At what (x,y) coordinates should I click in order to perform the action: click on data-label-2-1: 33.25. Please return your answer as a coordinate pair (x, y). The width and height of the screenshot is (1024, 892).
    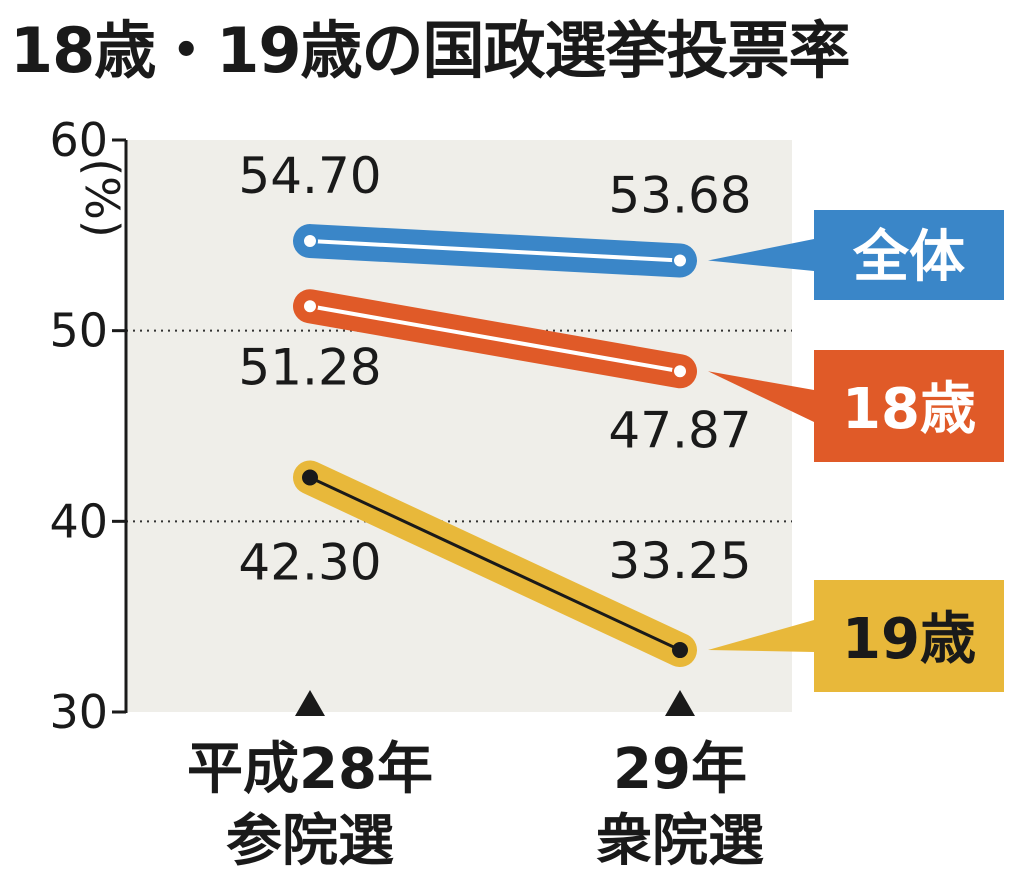
    Looking at the image, I should click on (679, 561).